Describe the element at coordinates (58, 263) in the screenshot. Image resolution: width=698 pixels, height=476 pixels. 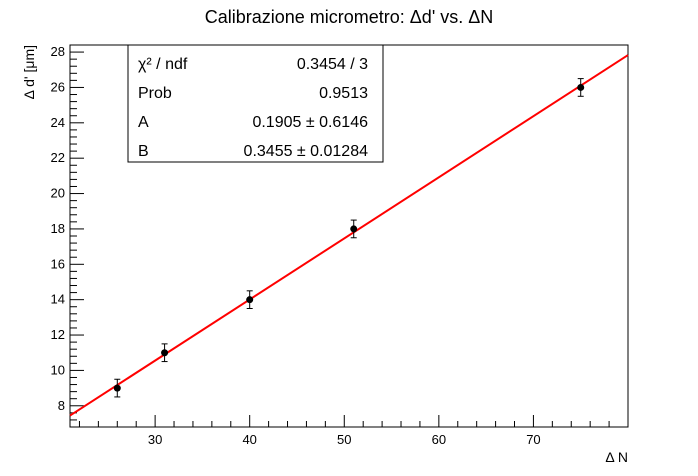
I see `y-tick-label: 16` at that location.